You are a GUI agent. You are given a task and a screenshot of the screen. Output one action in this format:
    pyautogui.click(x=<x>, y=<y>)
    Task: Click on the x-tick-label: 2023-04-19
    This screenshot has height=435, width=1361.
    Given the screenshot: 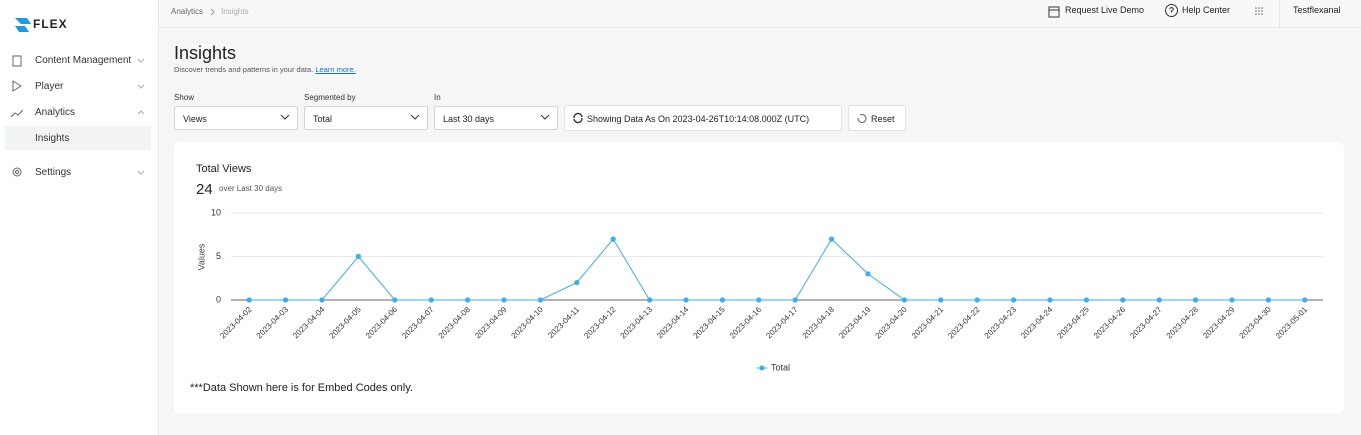 What is the action you would take?
    pyautogui.click(x=855, y=323)
    